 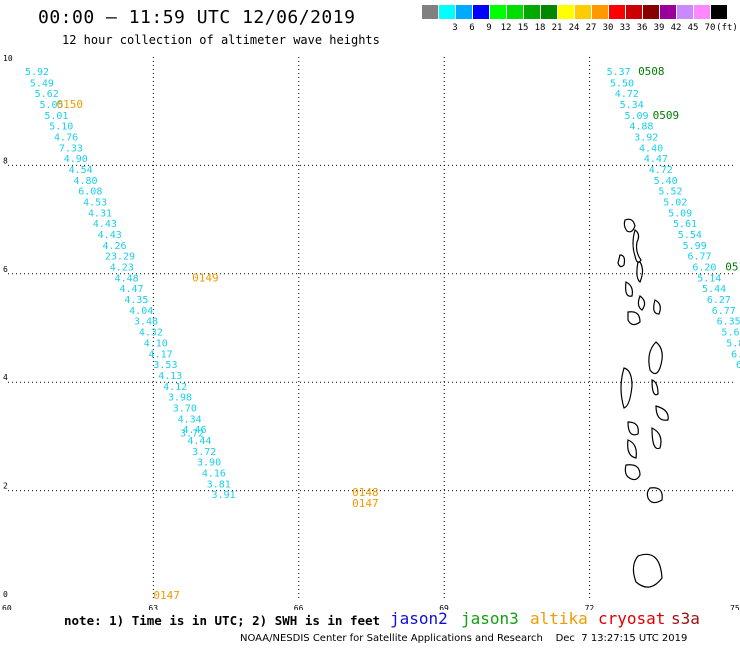 I want to click on wave-height-value: 4.13, so click(x=170, y=376).